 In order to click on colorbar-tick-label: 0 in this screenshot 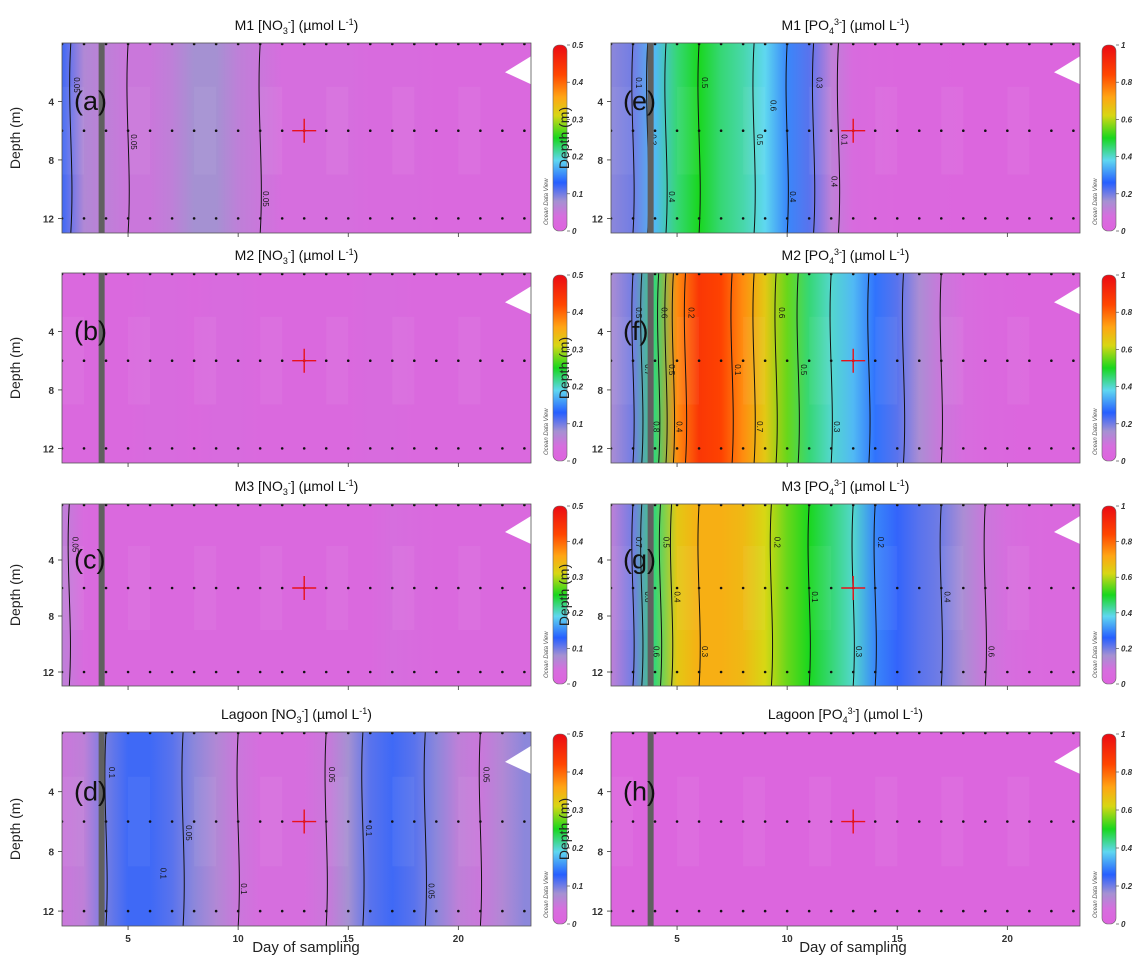, I will do `click(1123, 231)`.